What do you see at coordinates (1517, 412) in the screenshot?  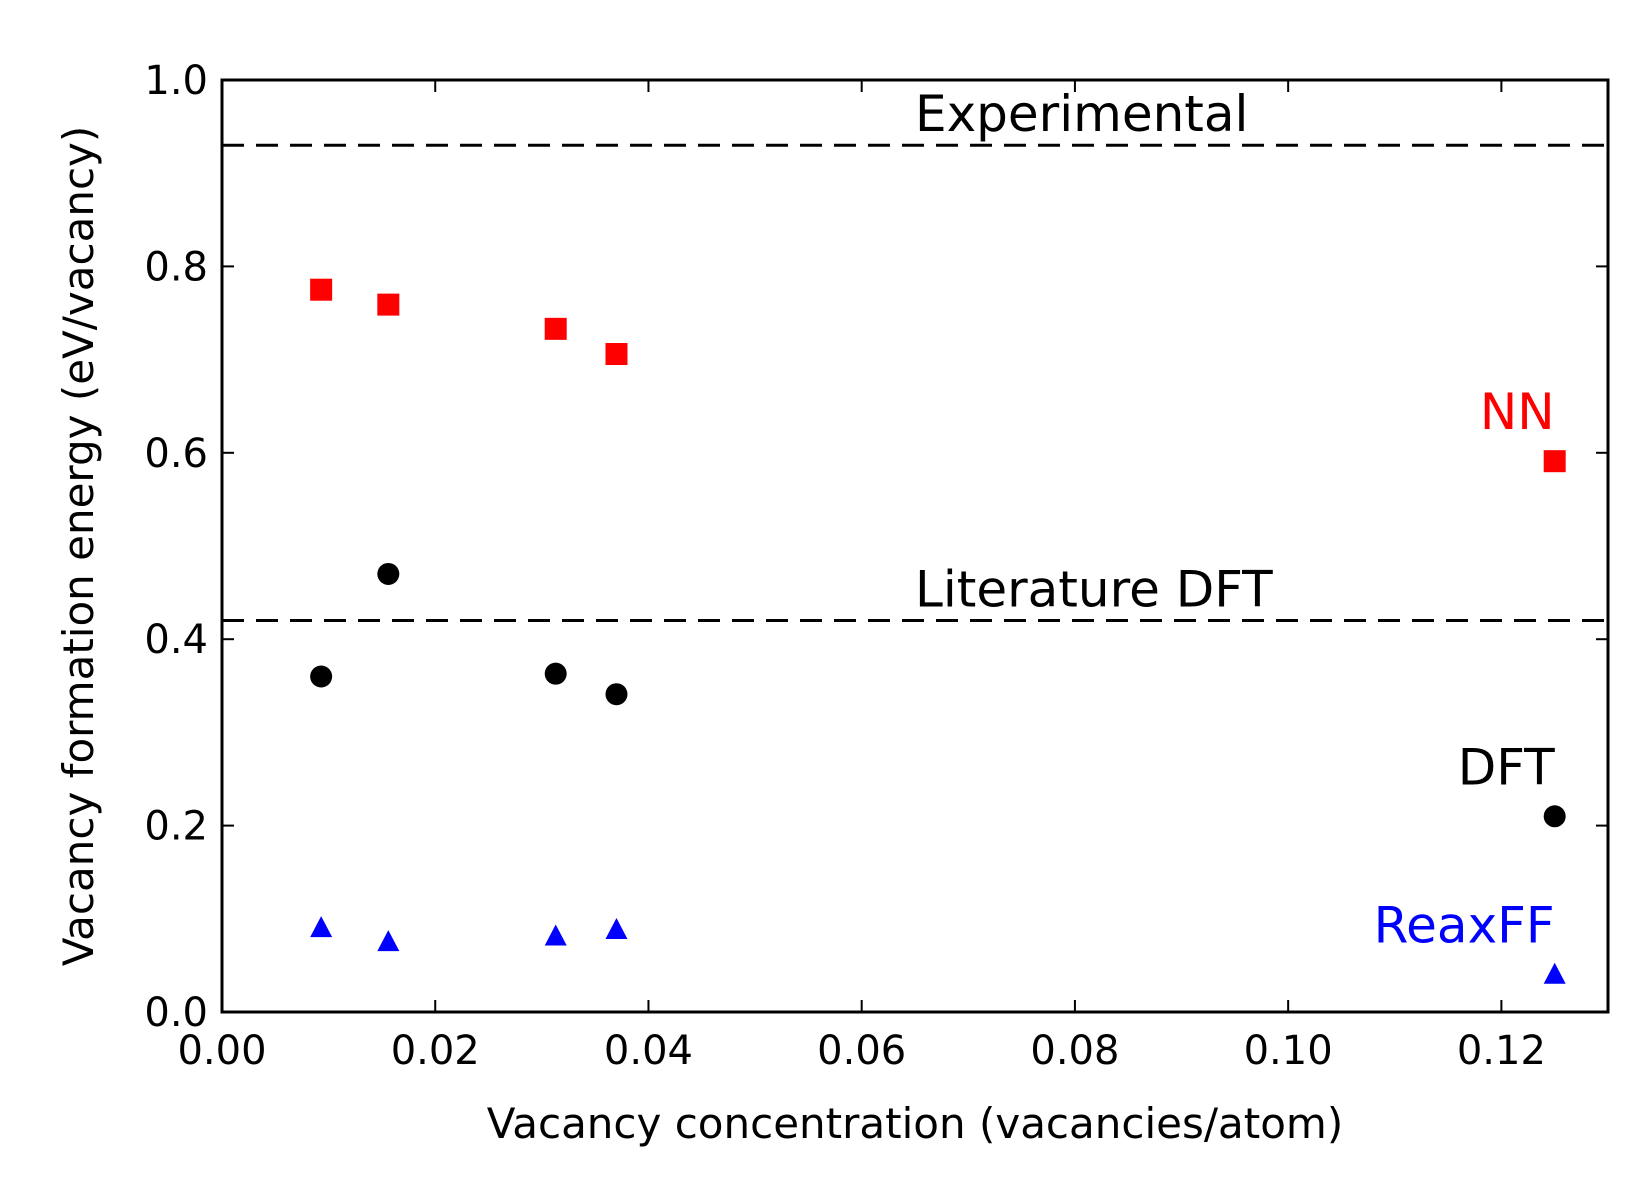 I see `series-label-nn: NN` at bounding box center [1517, 412].